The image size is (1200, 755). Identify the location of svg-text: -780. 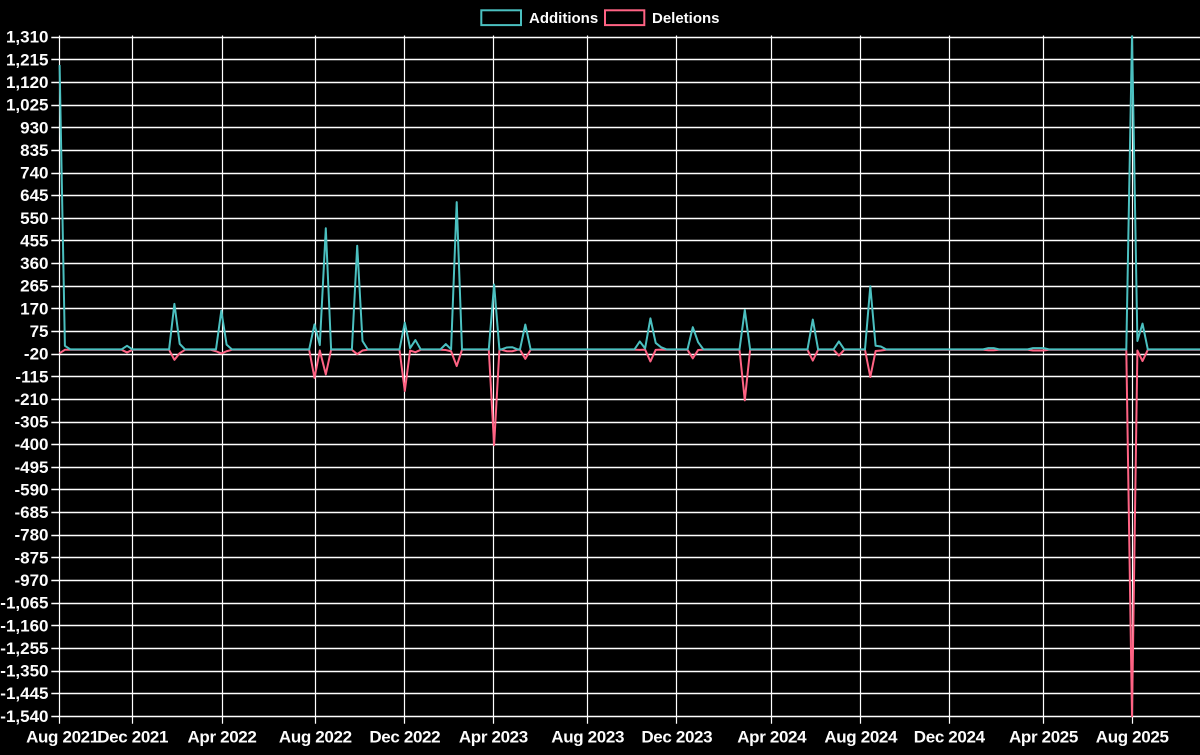
(31, 535).